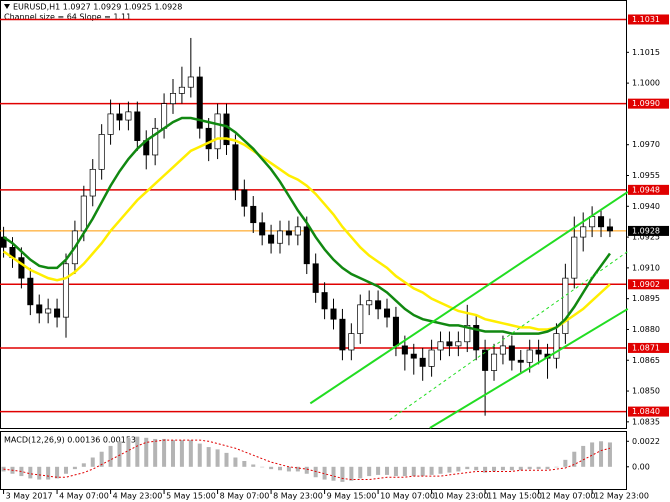  I want to click on macd-panel, so click(313, 460).